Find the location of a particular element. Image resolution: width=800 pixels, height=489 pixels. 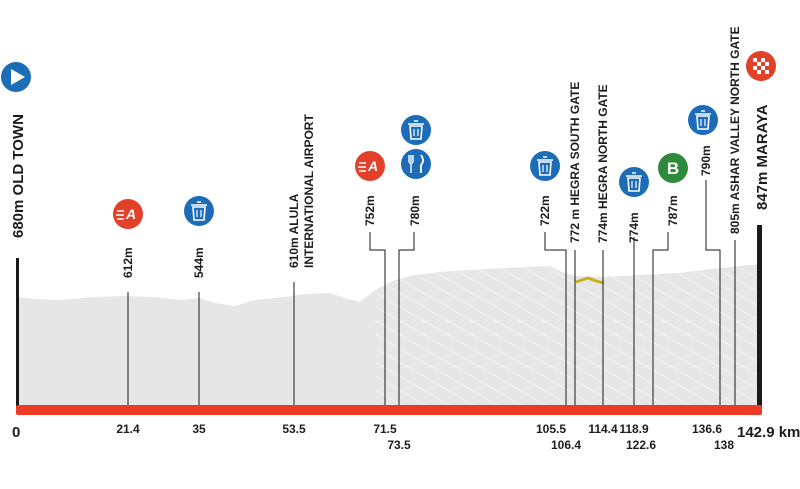

finish-checkered-flag-icon is located at coordinates (761, 66).